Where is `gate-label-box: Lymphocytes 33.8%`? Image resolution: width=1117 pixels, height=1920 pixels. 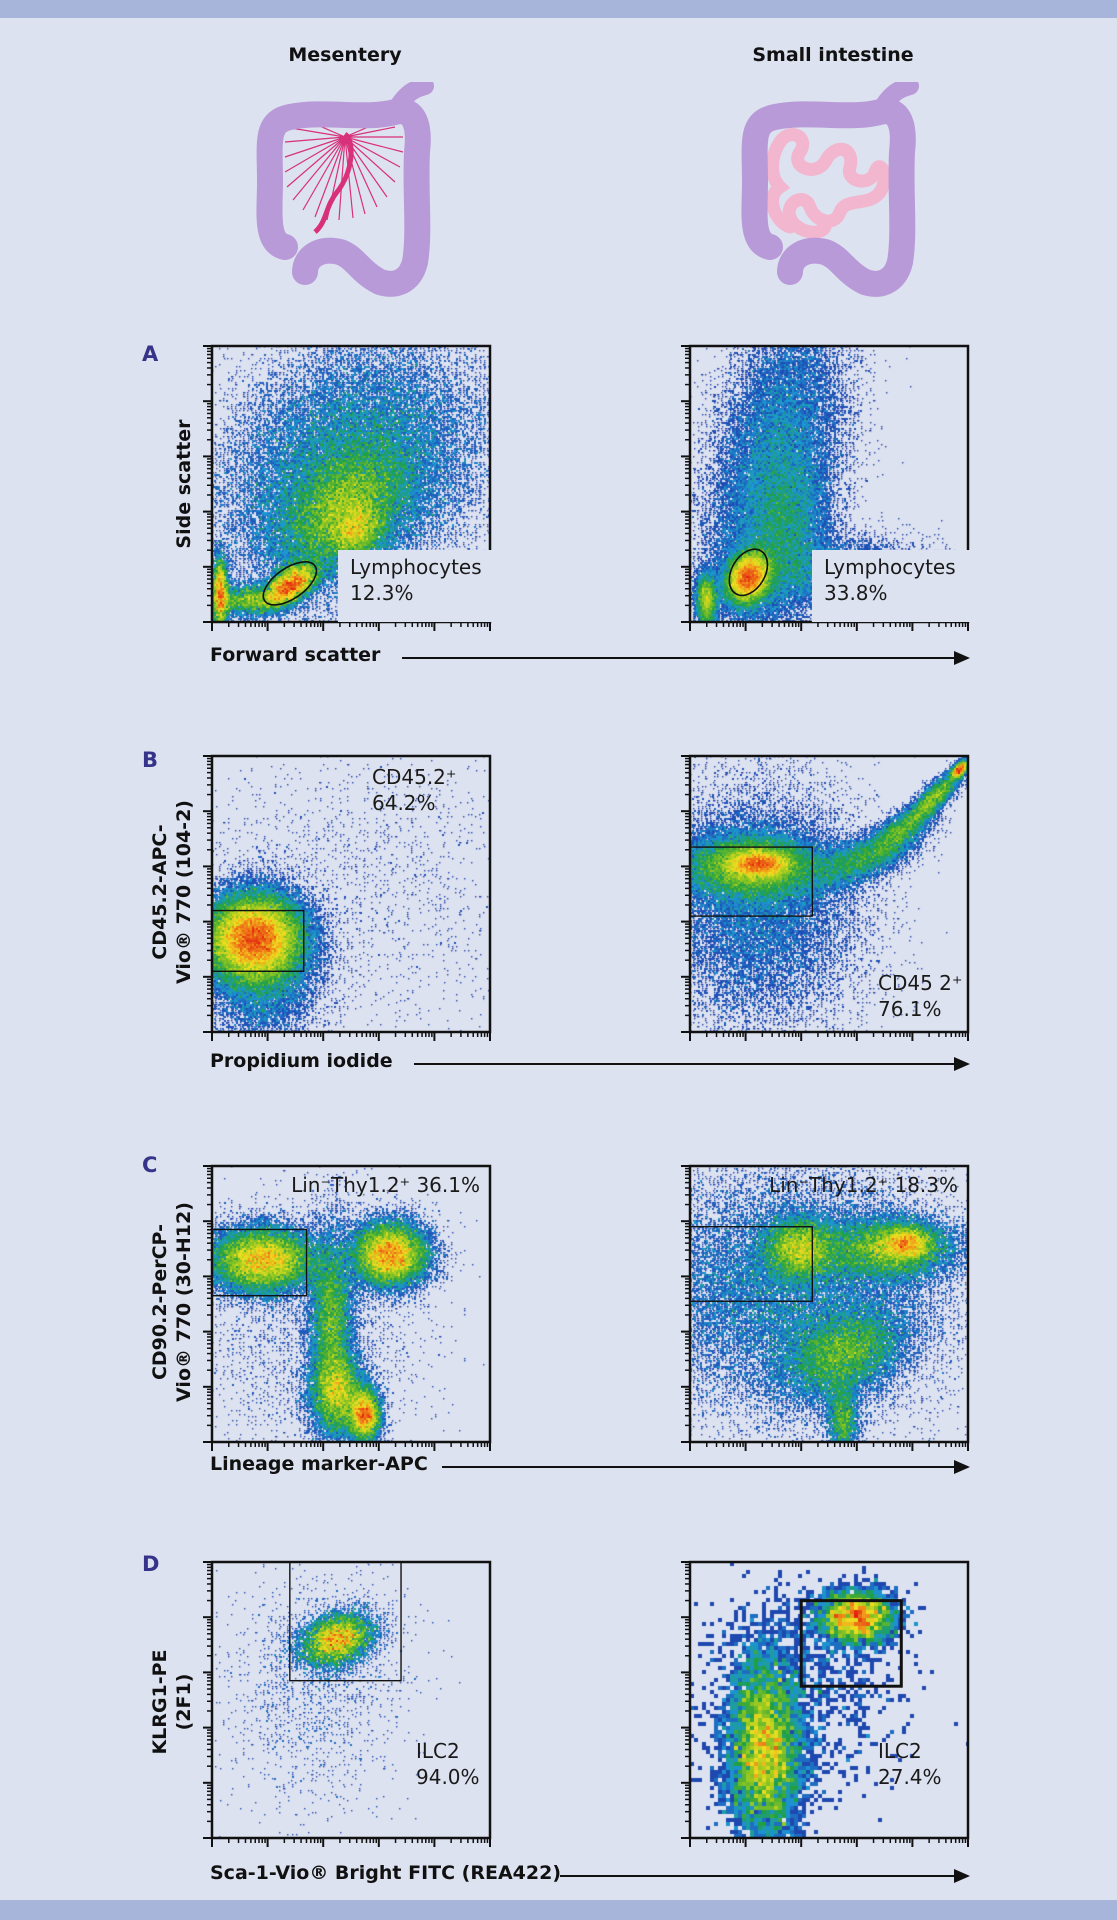 gate-label-box: Lymphocytes 33.8% is located at coordinates (894, 586).